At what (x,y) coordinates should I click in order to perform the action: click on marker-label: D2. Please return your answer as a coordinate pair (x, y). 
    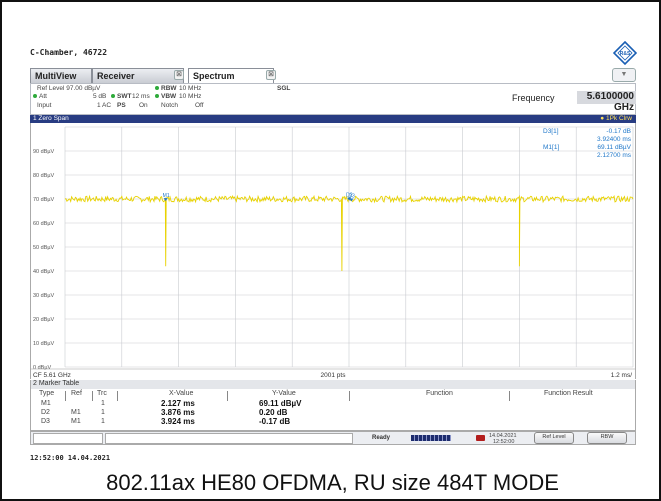
    Looking at the image, I should click on (349, 196).